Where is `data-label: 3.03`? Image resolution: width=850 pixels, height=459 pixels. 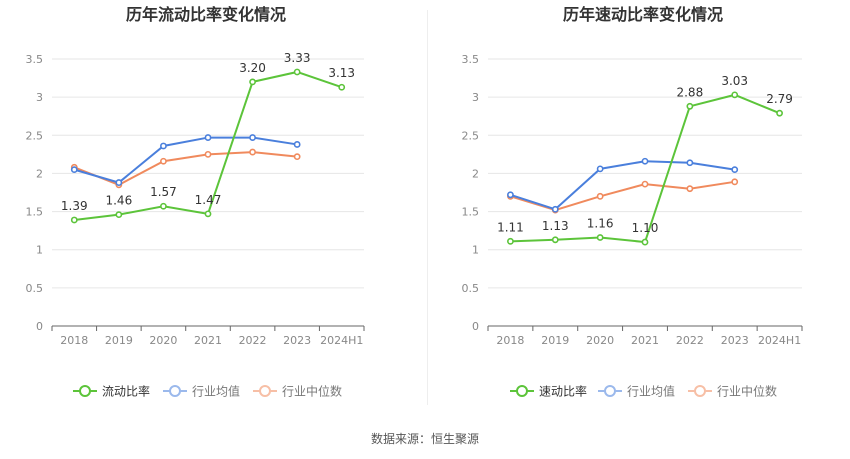
data-label: 3.03 is located at coordinates (734, 81).